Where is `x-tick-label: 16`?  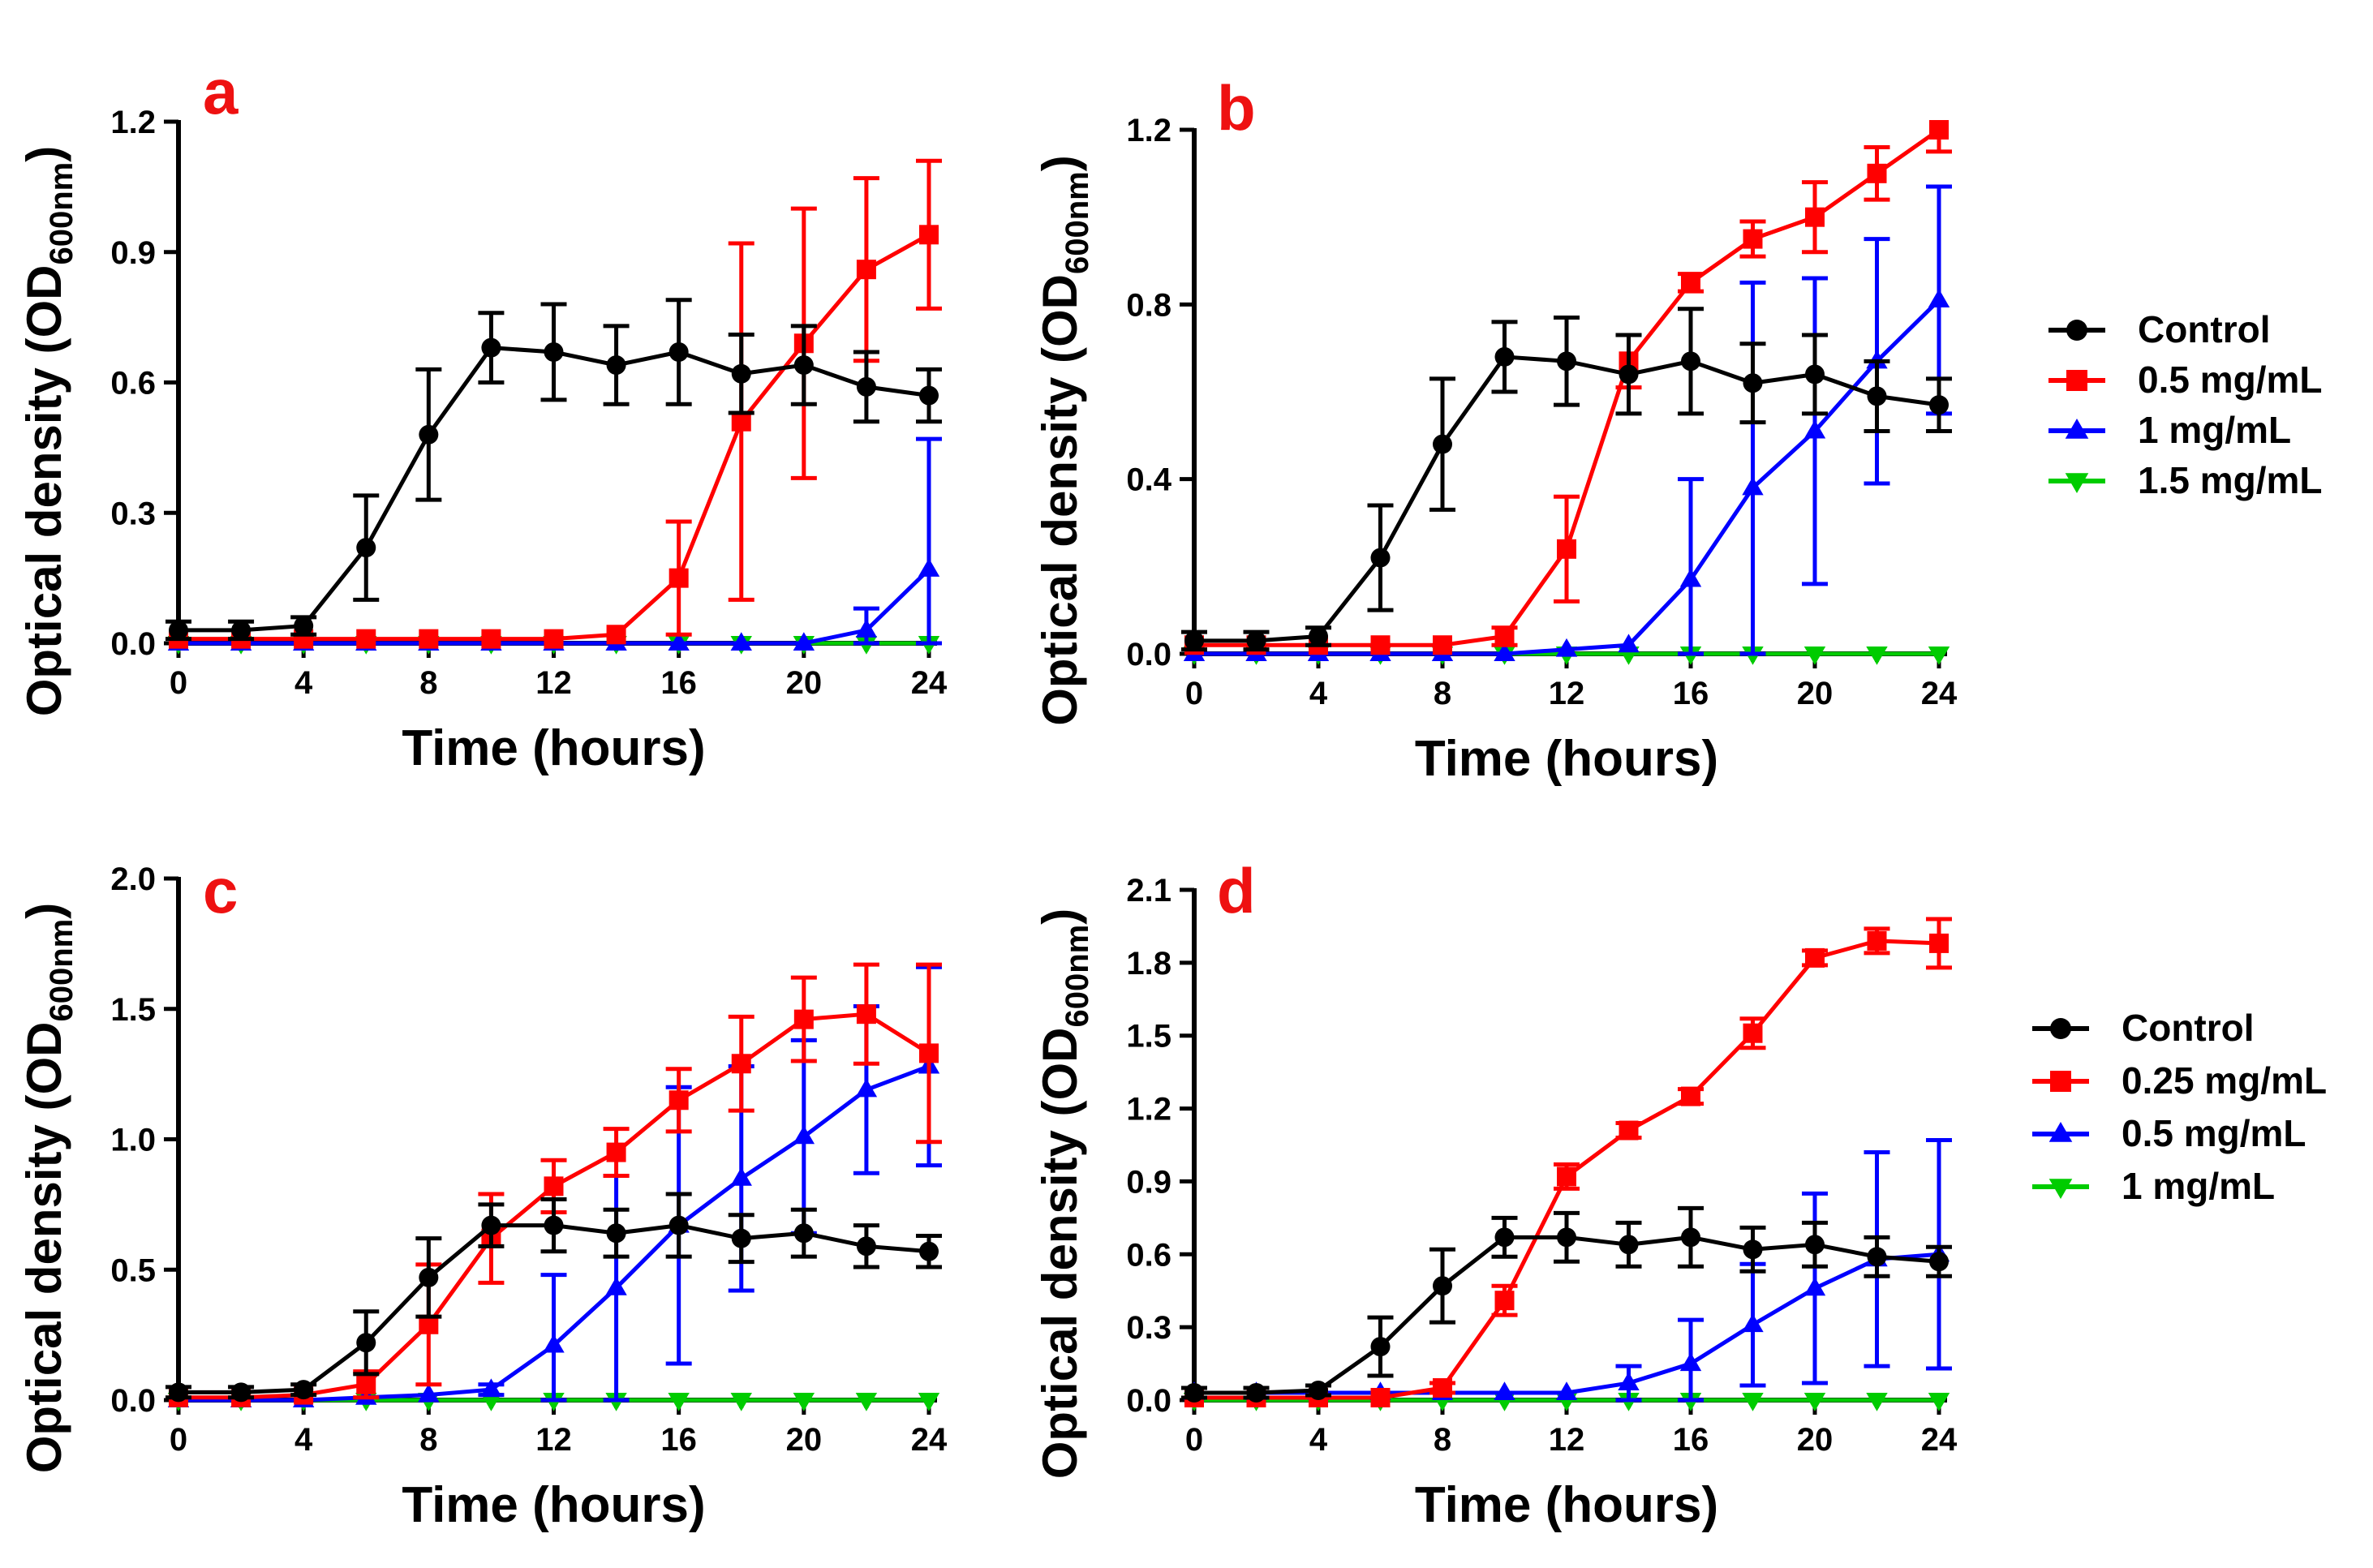
x-tick-label: 16 is located at coordinates (679, 1440).